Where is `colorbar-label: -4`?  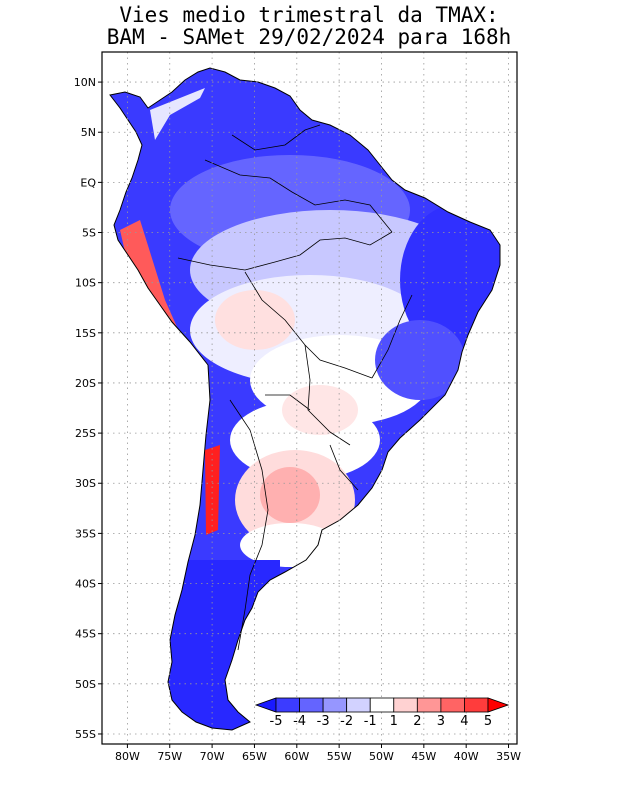
colorbar-label: -4 is located at coordinates (299, 721).